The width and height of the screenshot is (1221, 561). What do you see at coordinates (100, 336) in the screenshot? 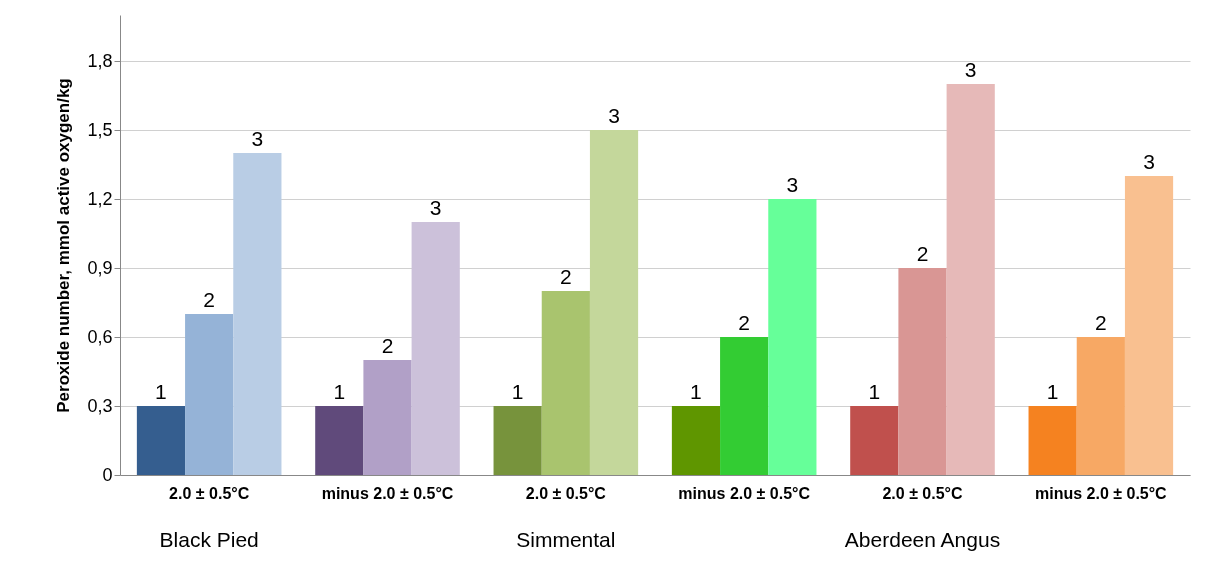
I see `y-tick-label: 0,6` at bounding box center [100, 336].